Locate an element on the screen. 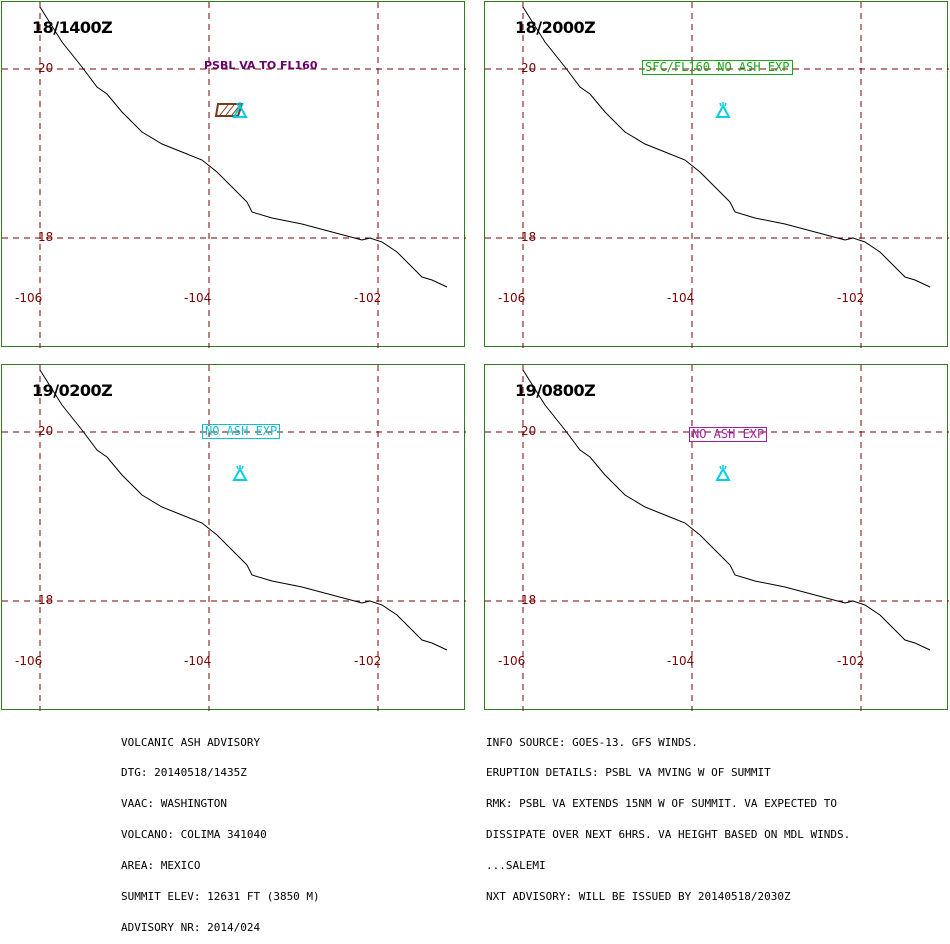  advisory-line: SUMMIT ELEV: 12631 FT (3850 M) is located at coordinates (220, 897).